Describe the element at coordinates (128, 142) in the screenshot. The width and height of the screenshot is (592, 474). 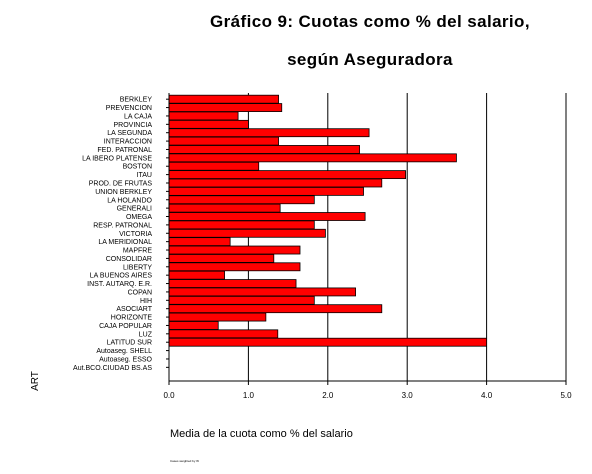
I see `category-label: INTERACCION` at that location.